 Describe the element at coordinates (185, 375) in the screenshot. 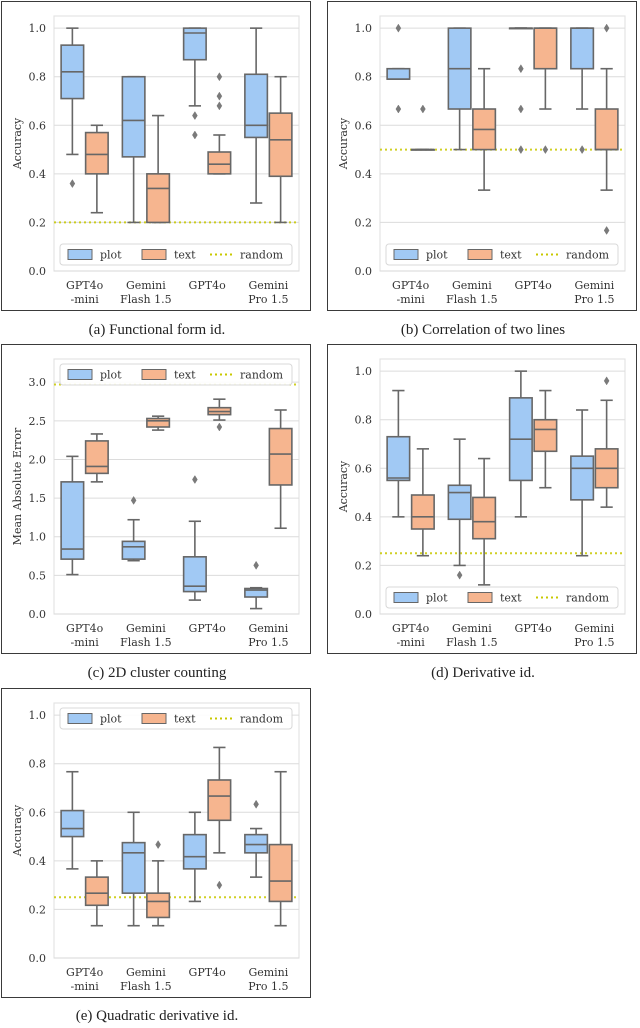

I see `legend-label-text: text` at that location.